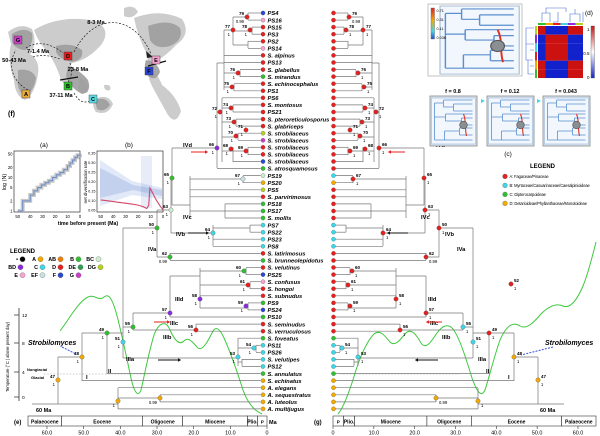  I want to click on taxon-label: PS4, so click(274, 14).